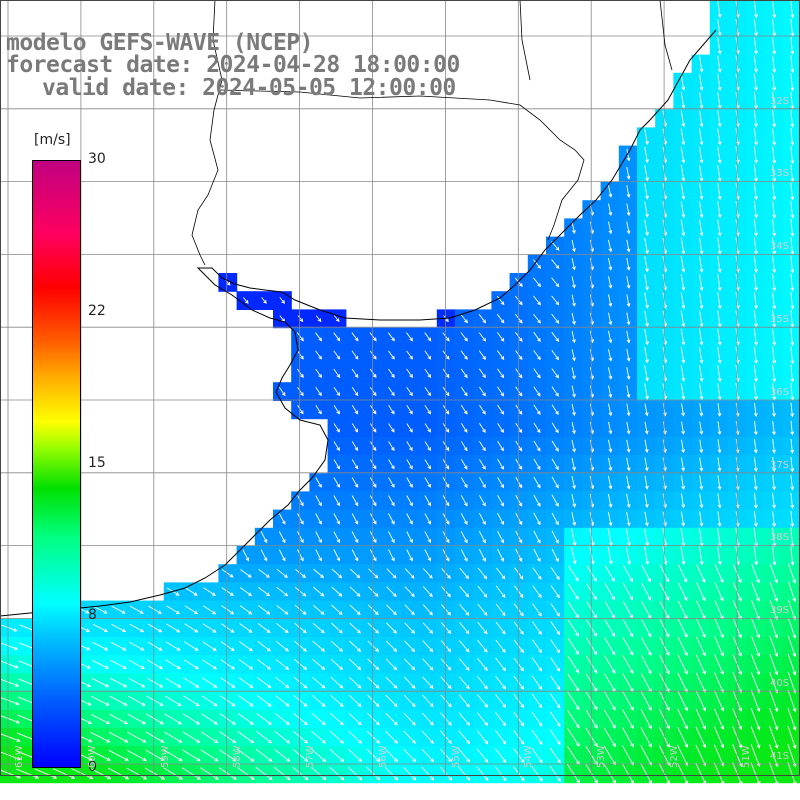 Image resolution: width=800 pixels, height=800 pixels. What do you see at coordinates (666, 35) in the screenshot?
I see `border-line` at bounding box center [666, 35].